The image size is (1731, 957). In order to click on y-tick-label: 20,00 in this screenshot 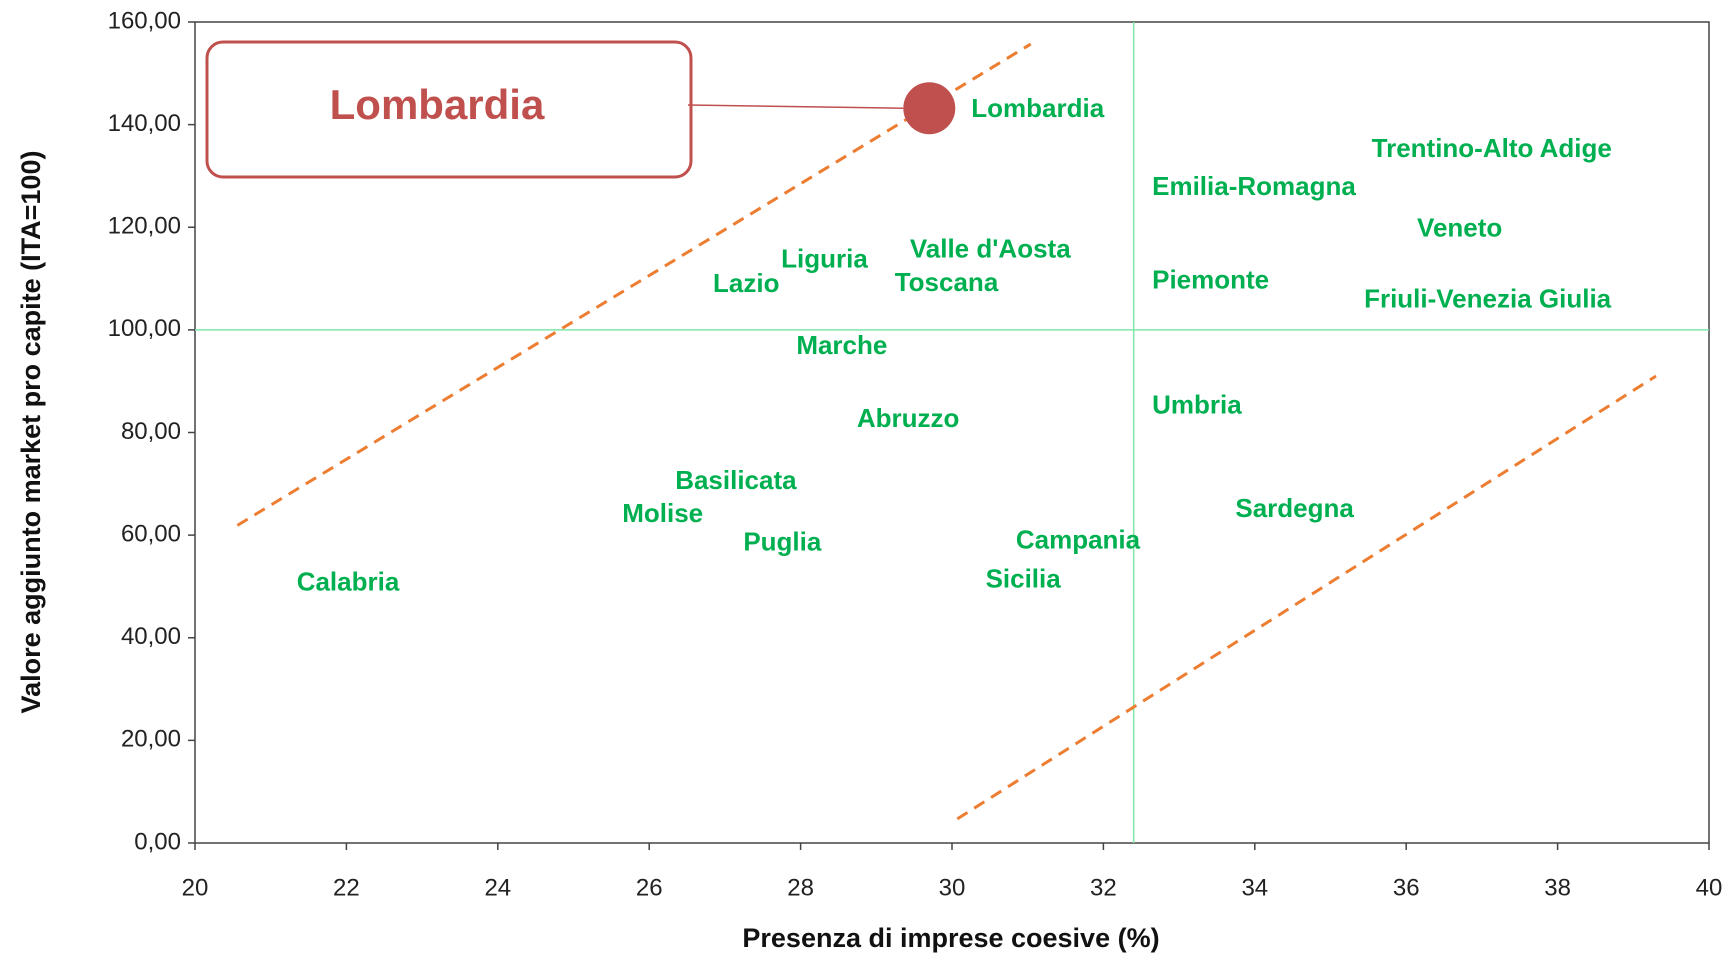, I will do `click(151, 739)`.